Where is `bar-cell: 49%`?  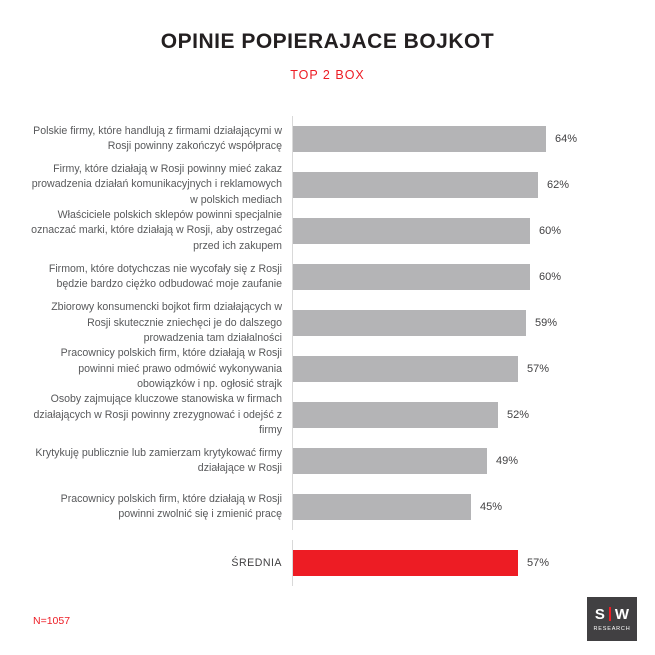
bar-cell: 49% is located at coordinates (461, 461).